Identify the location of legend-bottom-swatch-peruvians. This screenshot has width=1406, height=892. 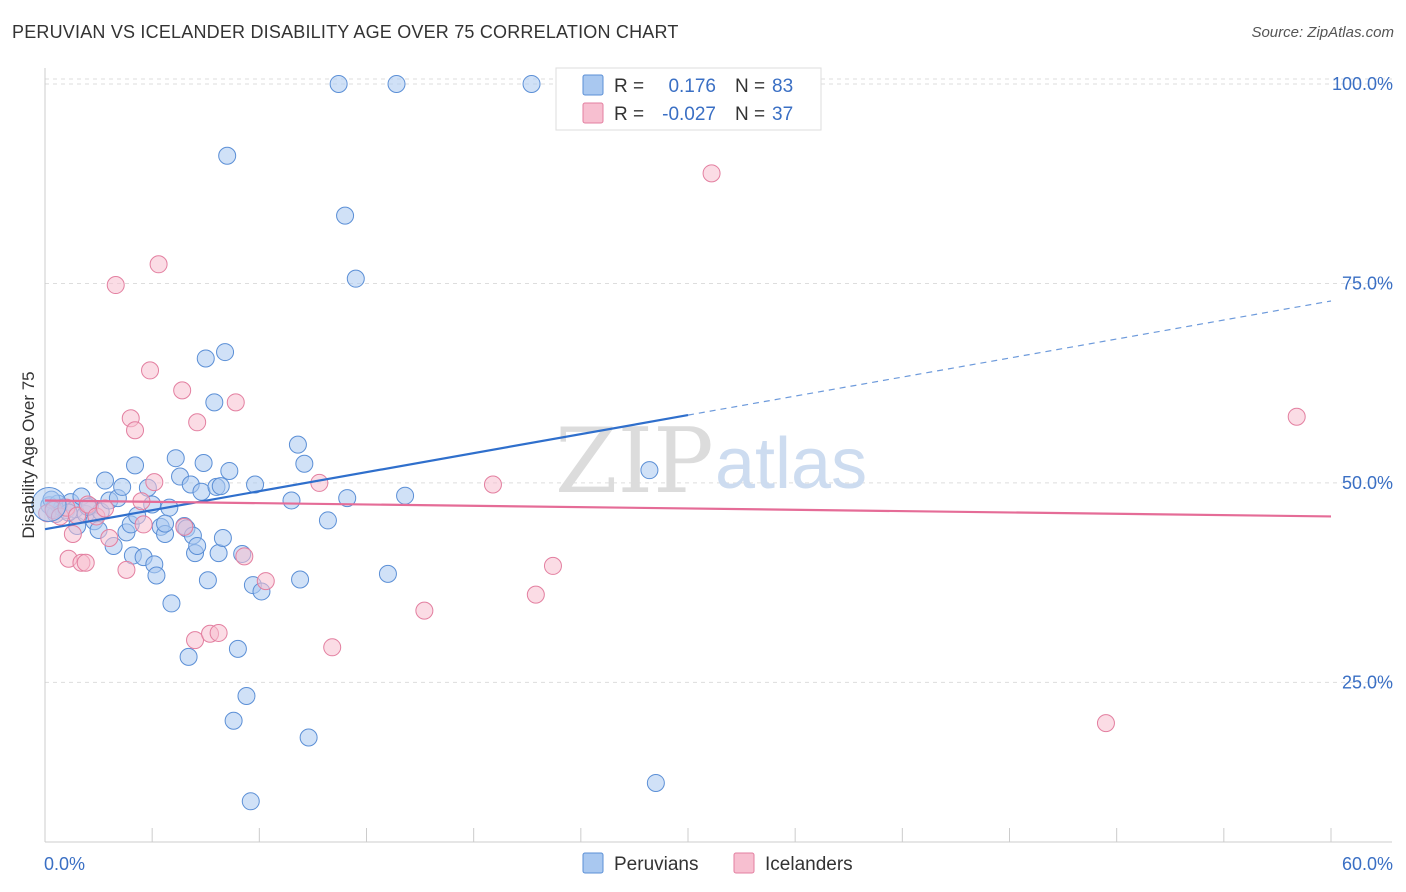
(593, 863).